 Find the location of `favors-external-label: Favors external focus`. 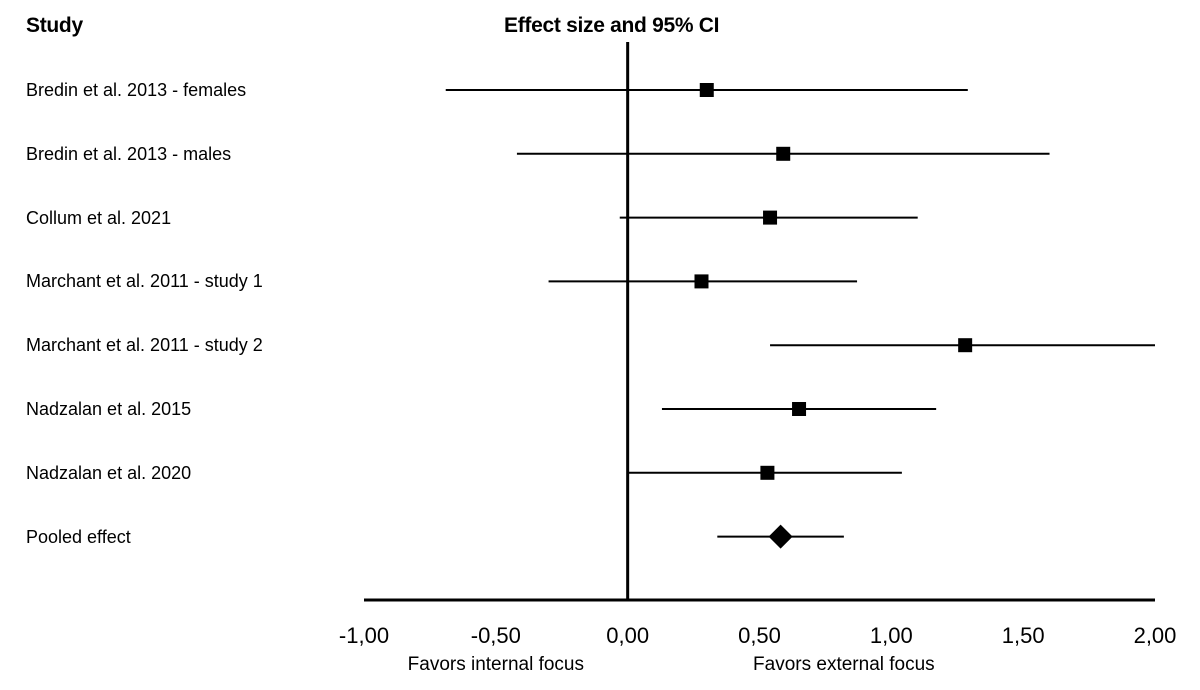

favors-external-label: Favors external focus is located at coordinates (844, 664).